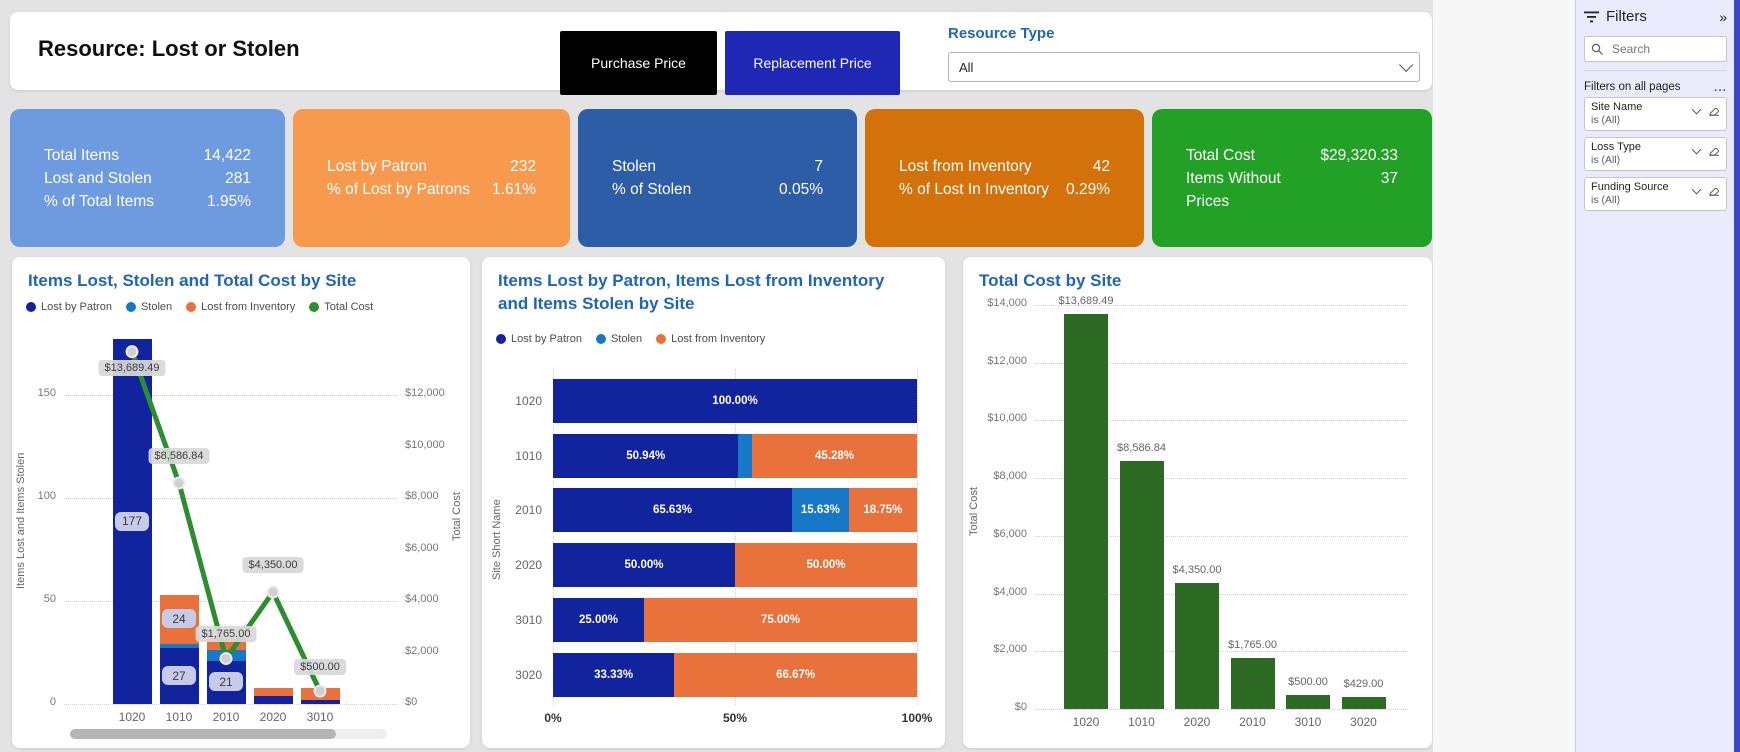 This screenshot has width=1740, height=752. What do you see at coordinates (883, 510) in the screenshot?
I see `bar-segment-lost-from-inventory-2010: 18.75%` at bounding box center [883, 510].